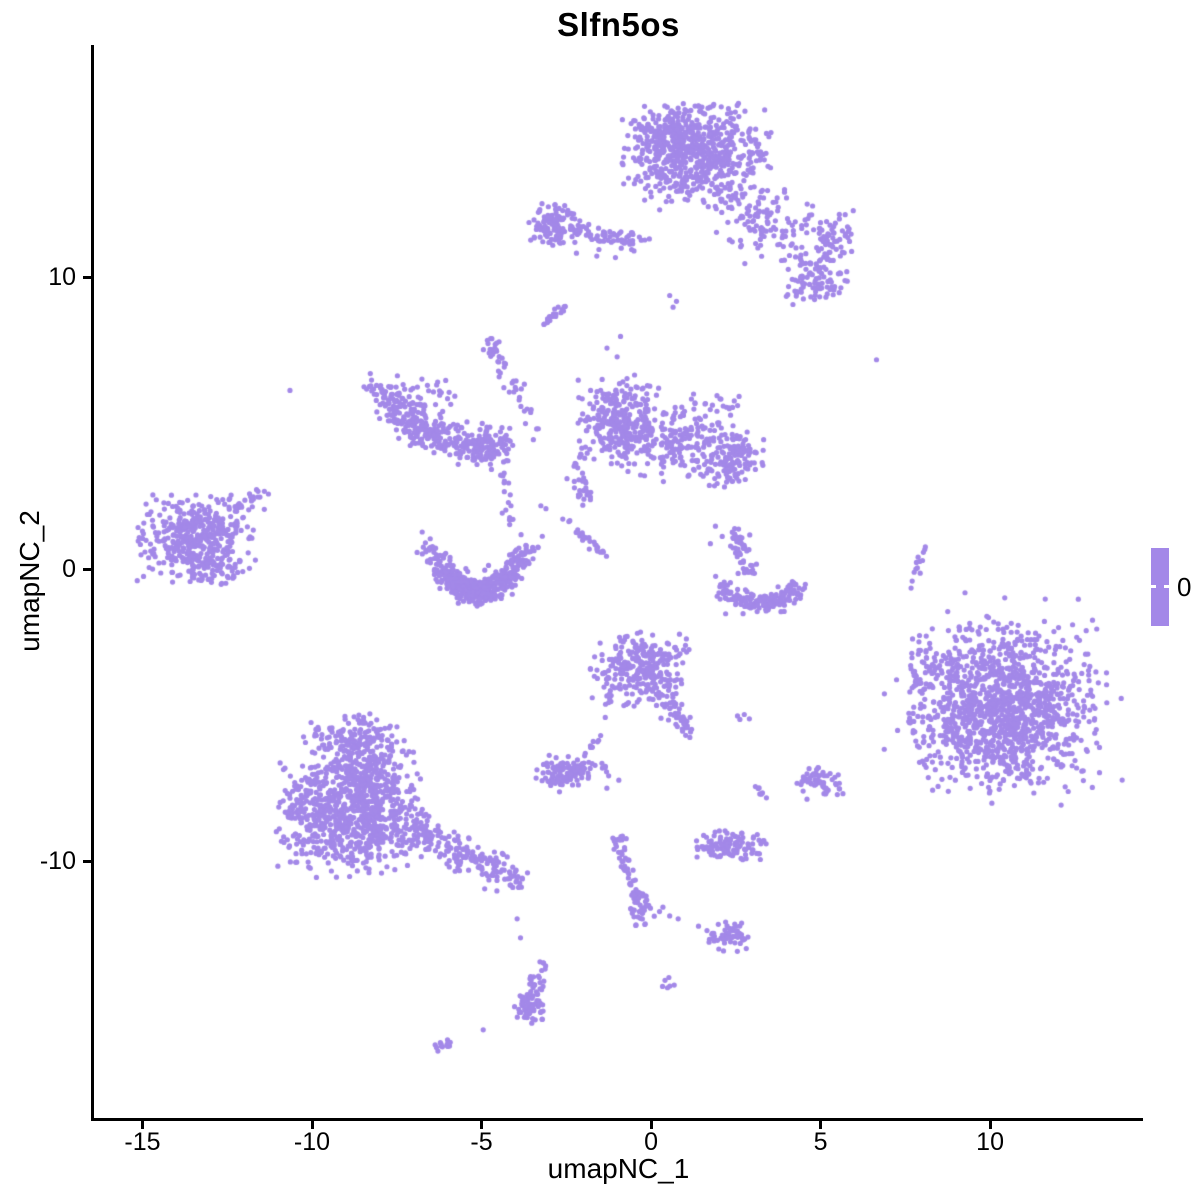  I want to click on legend: 0, so click(1171, 587).